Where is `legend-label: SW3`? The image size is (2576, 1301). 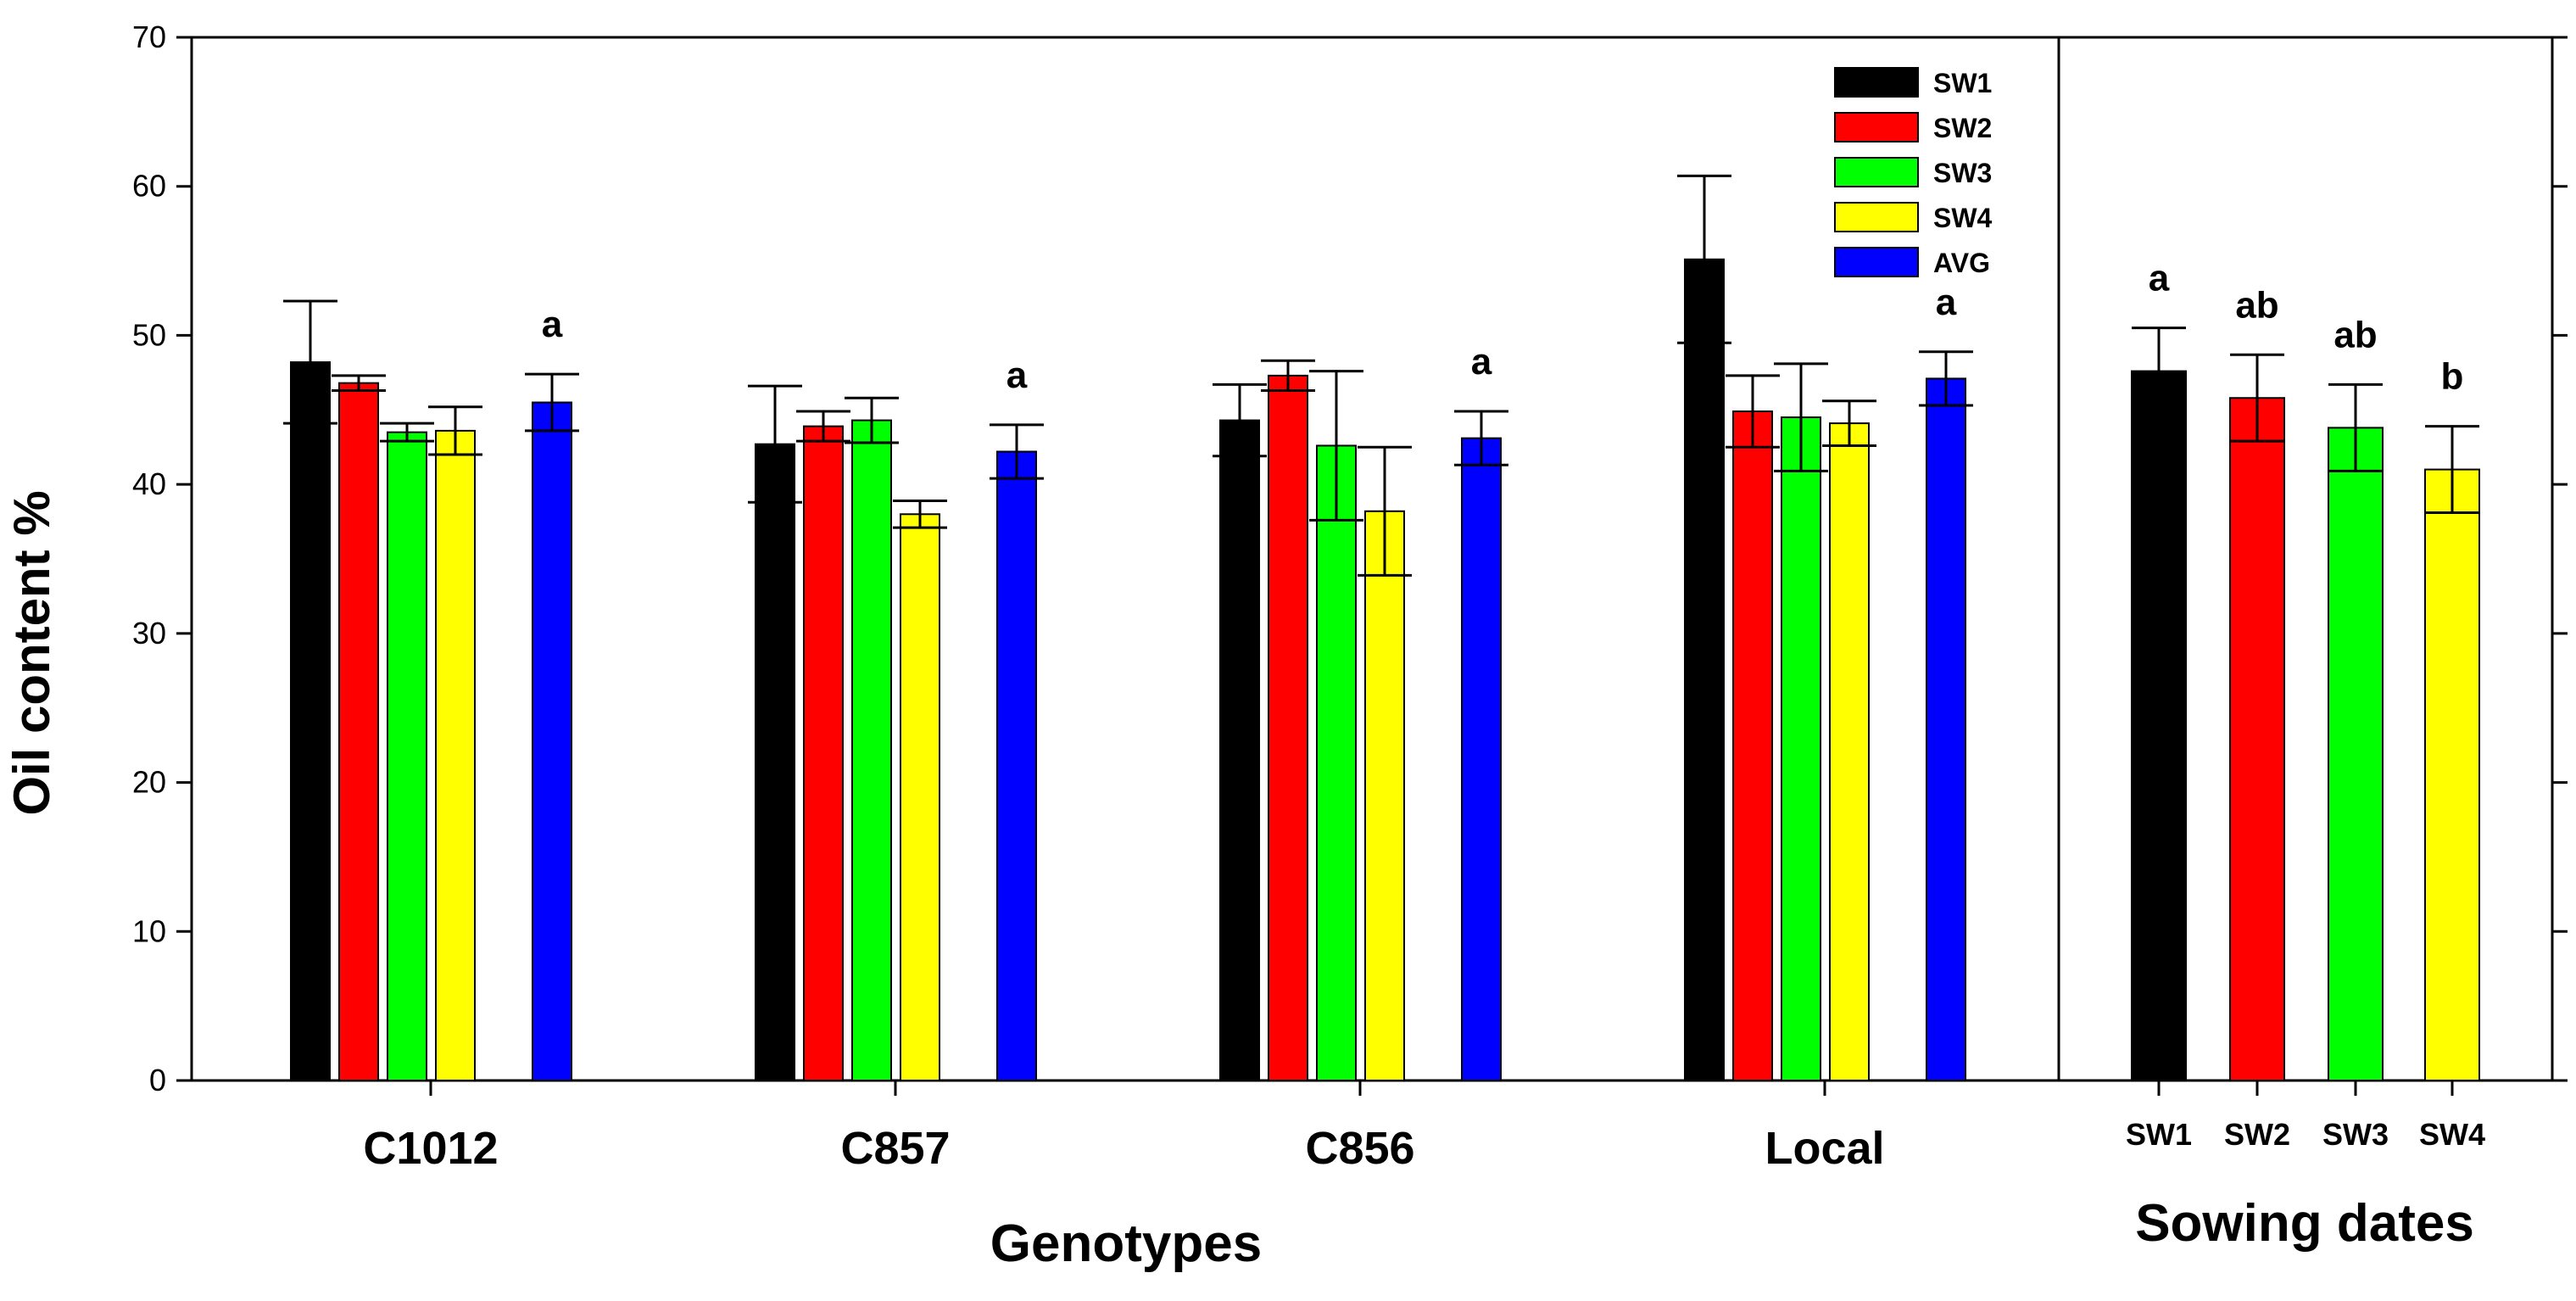 legend-label: SW3 is located at coordinates (1962, 173).